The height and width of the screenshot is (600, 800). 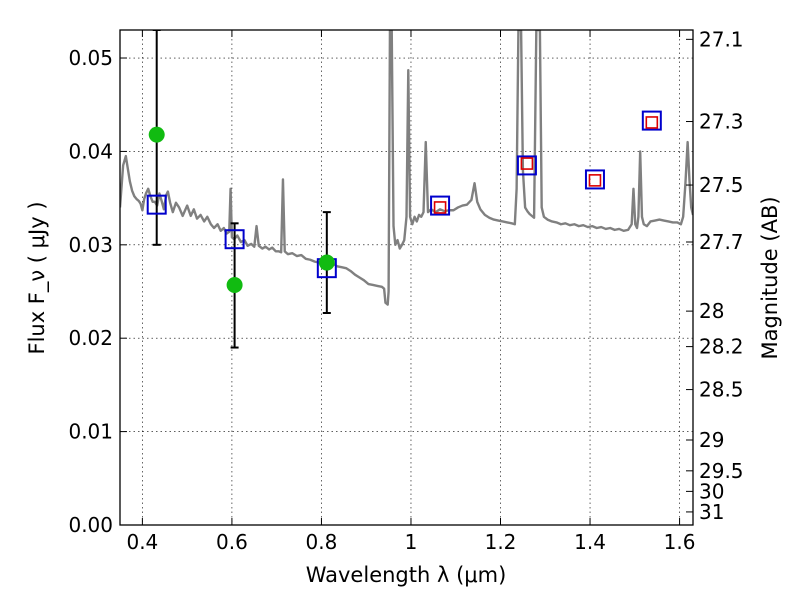 What do you see at coordinates (411, 542) in the screenshot?
I see `x-tick-label: 1` at bounding box center [411, 542].